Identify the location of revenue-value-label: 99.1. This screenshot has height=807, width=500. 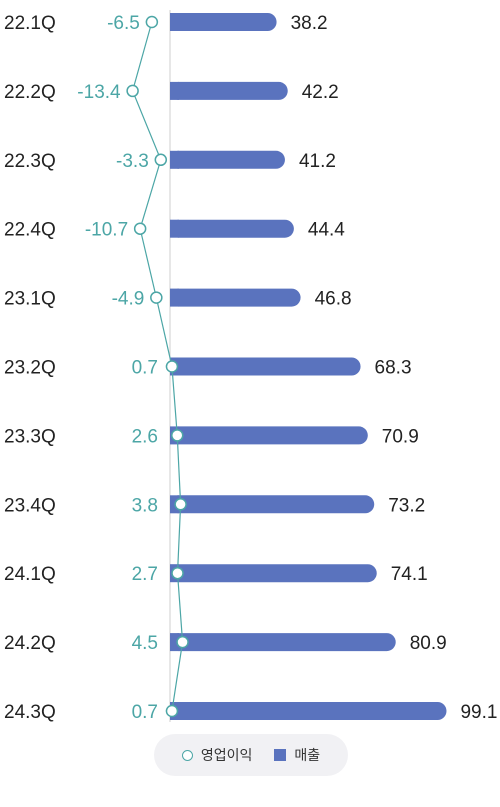
(478, 712).